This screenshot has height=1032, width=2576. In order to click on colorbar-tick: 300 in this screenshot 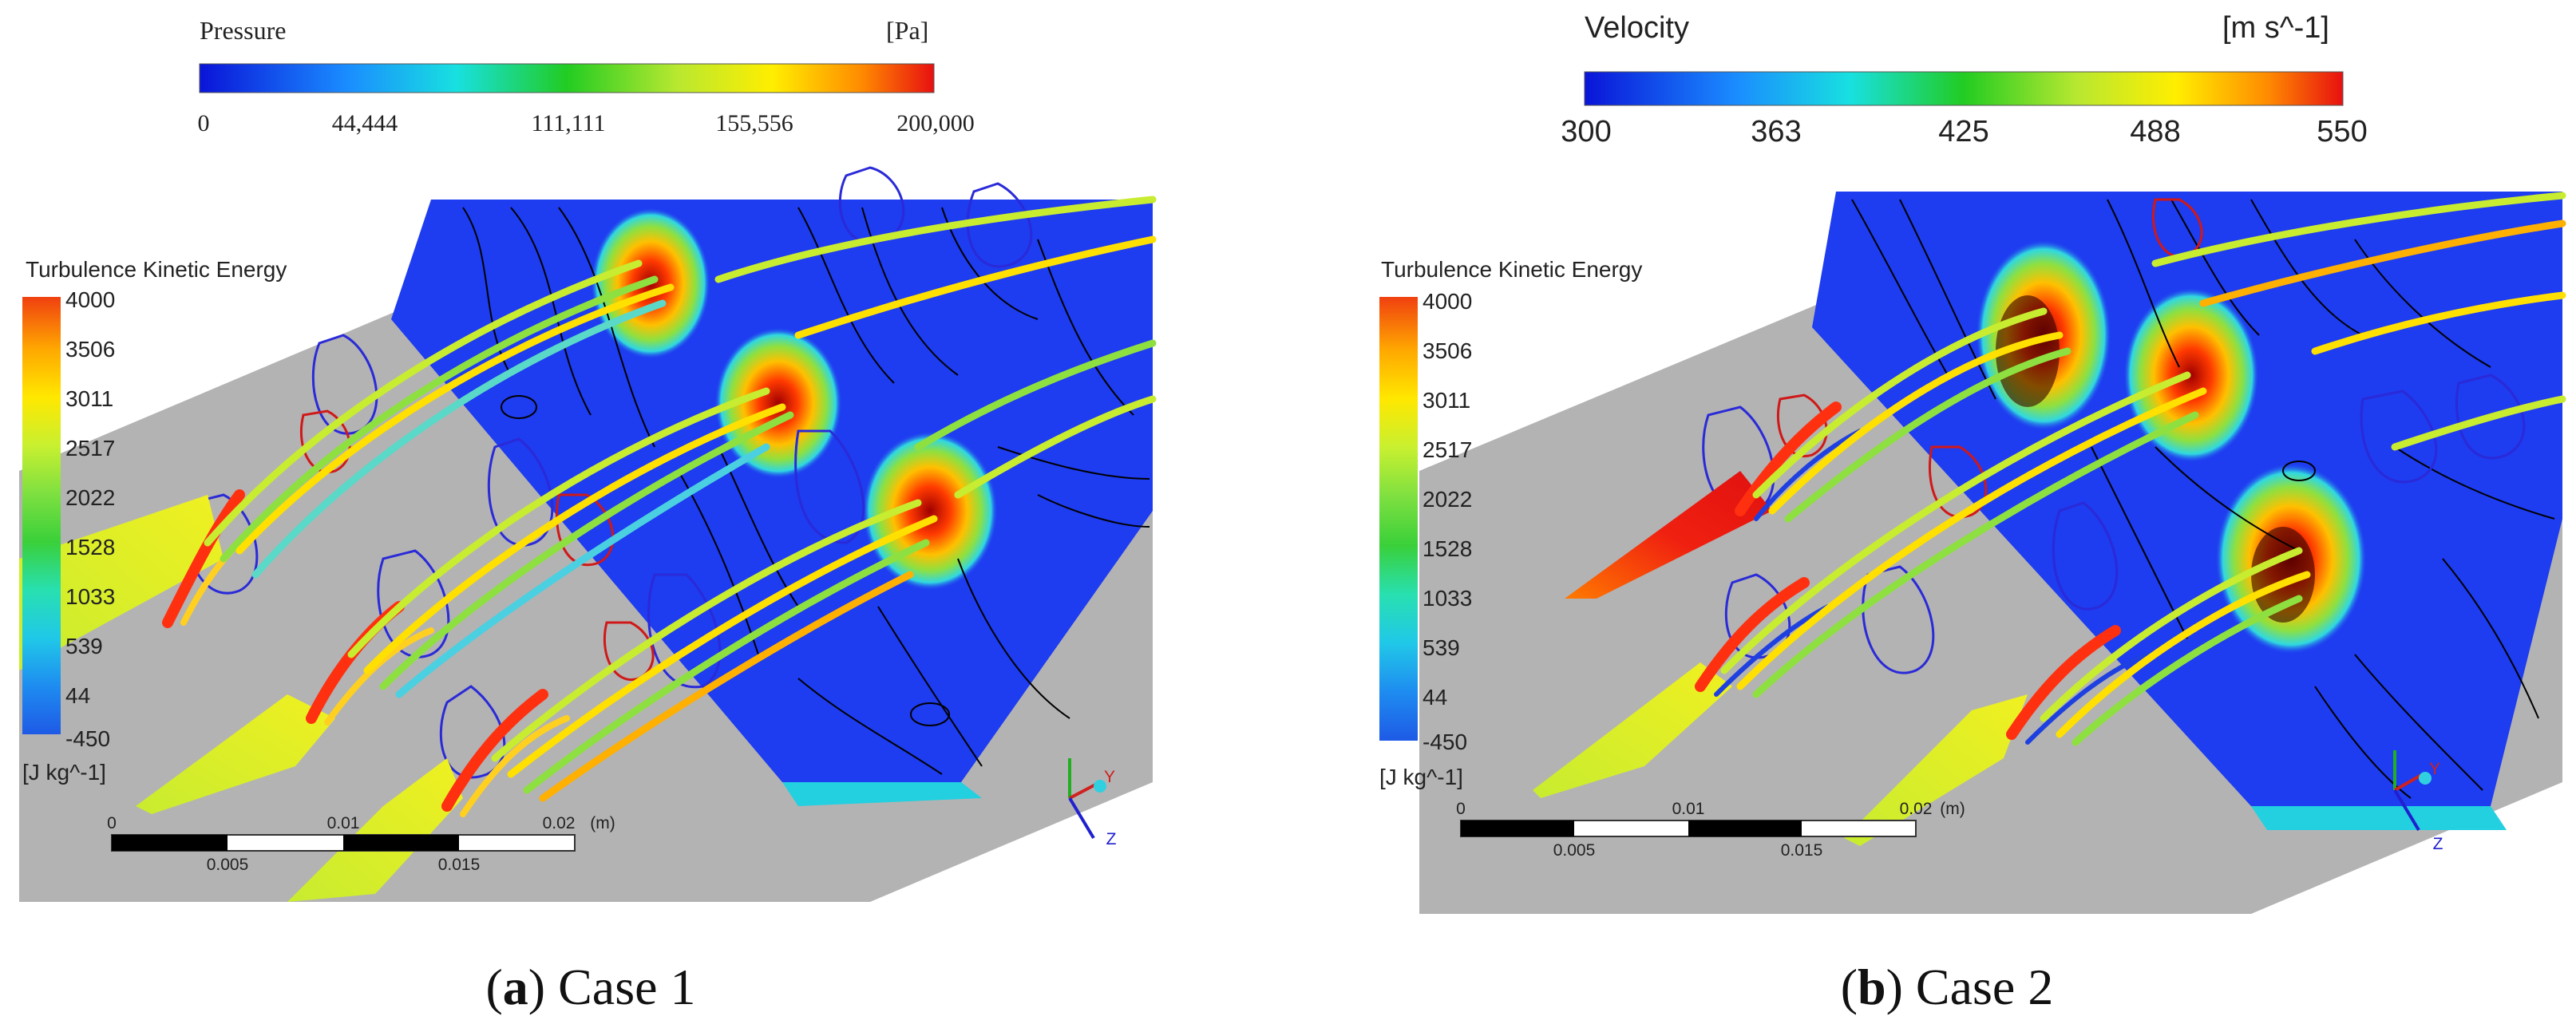, I will do `click(1587, 131)`.